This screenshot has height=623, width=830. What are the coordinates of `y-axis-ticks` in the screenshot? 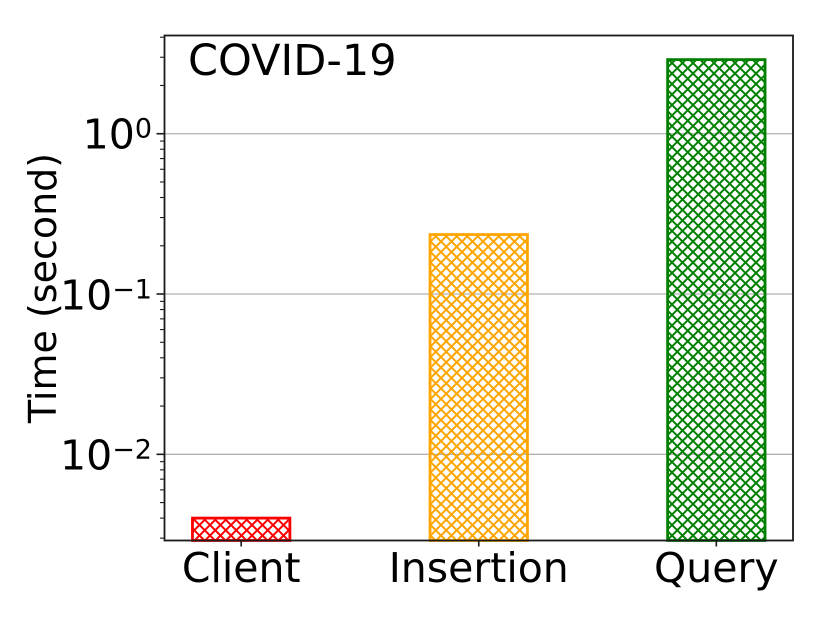 It's located at (160, 287).